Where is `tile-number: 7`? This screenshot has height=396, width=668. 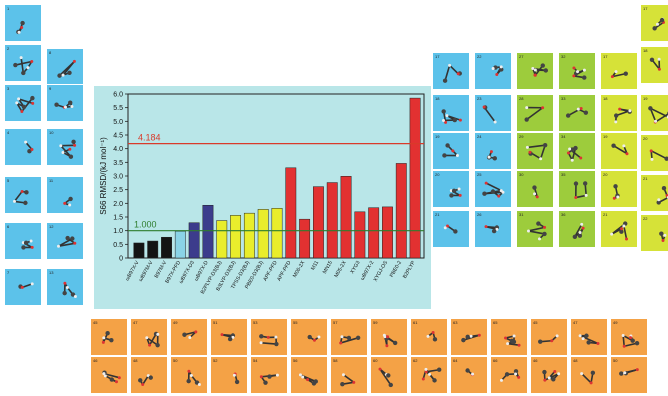
tile-number: 7 is located at coordinates (8, 272).